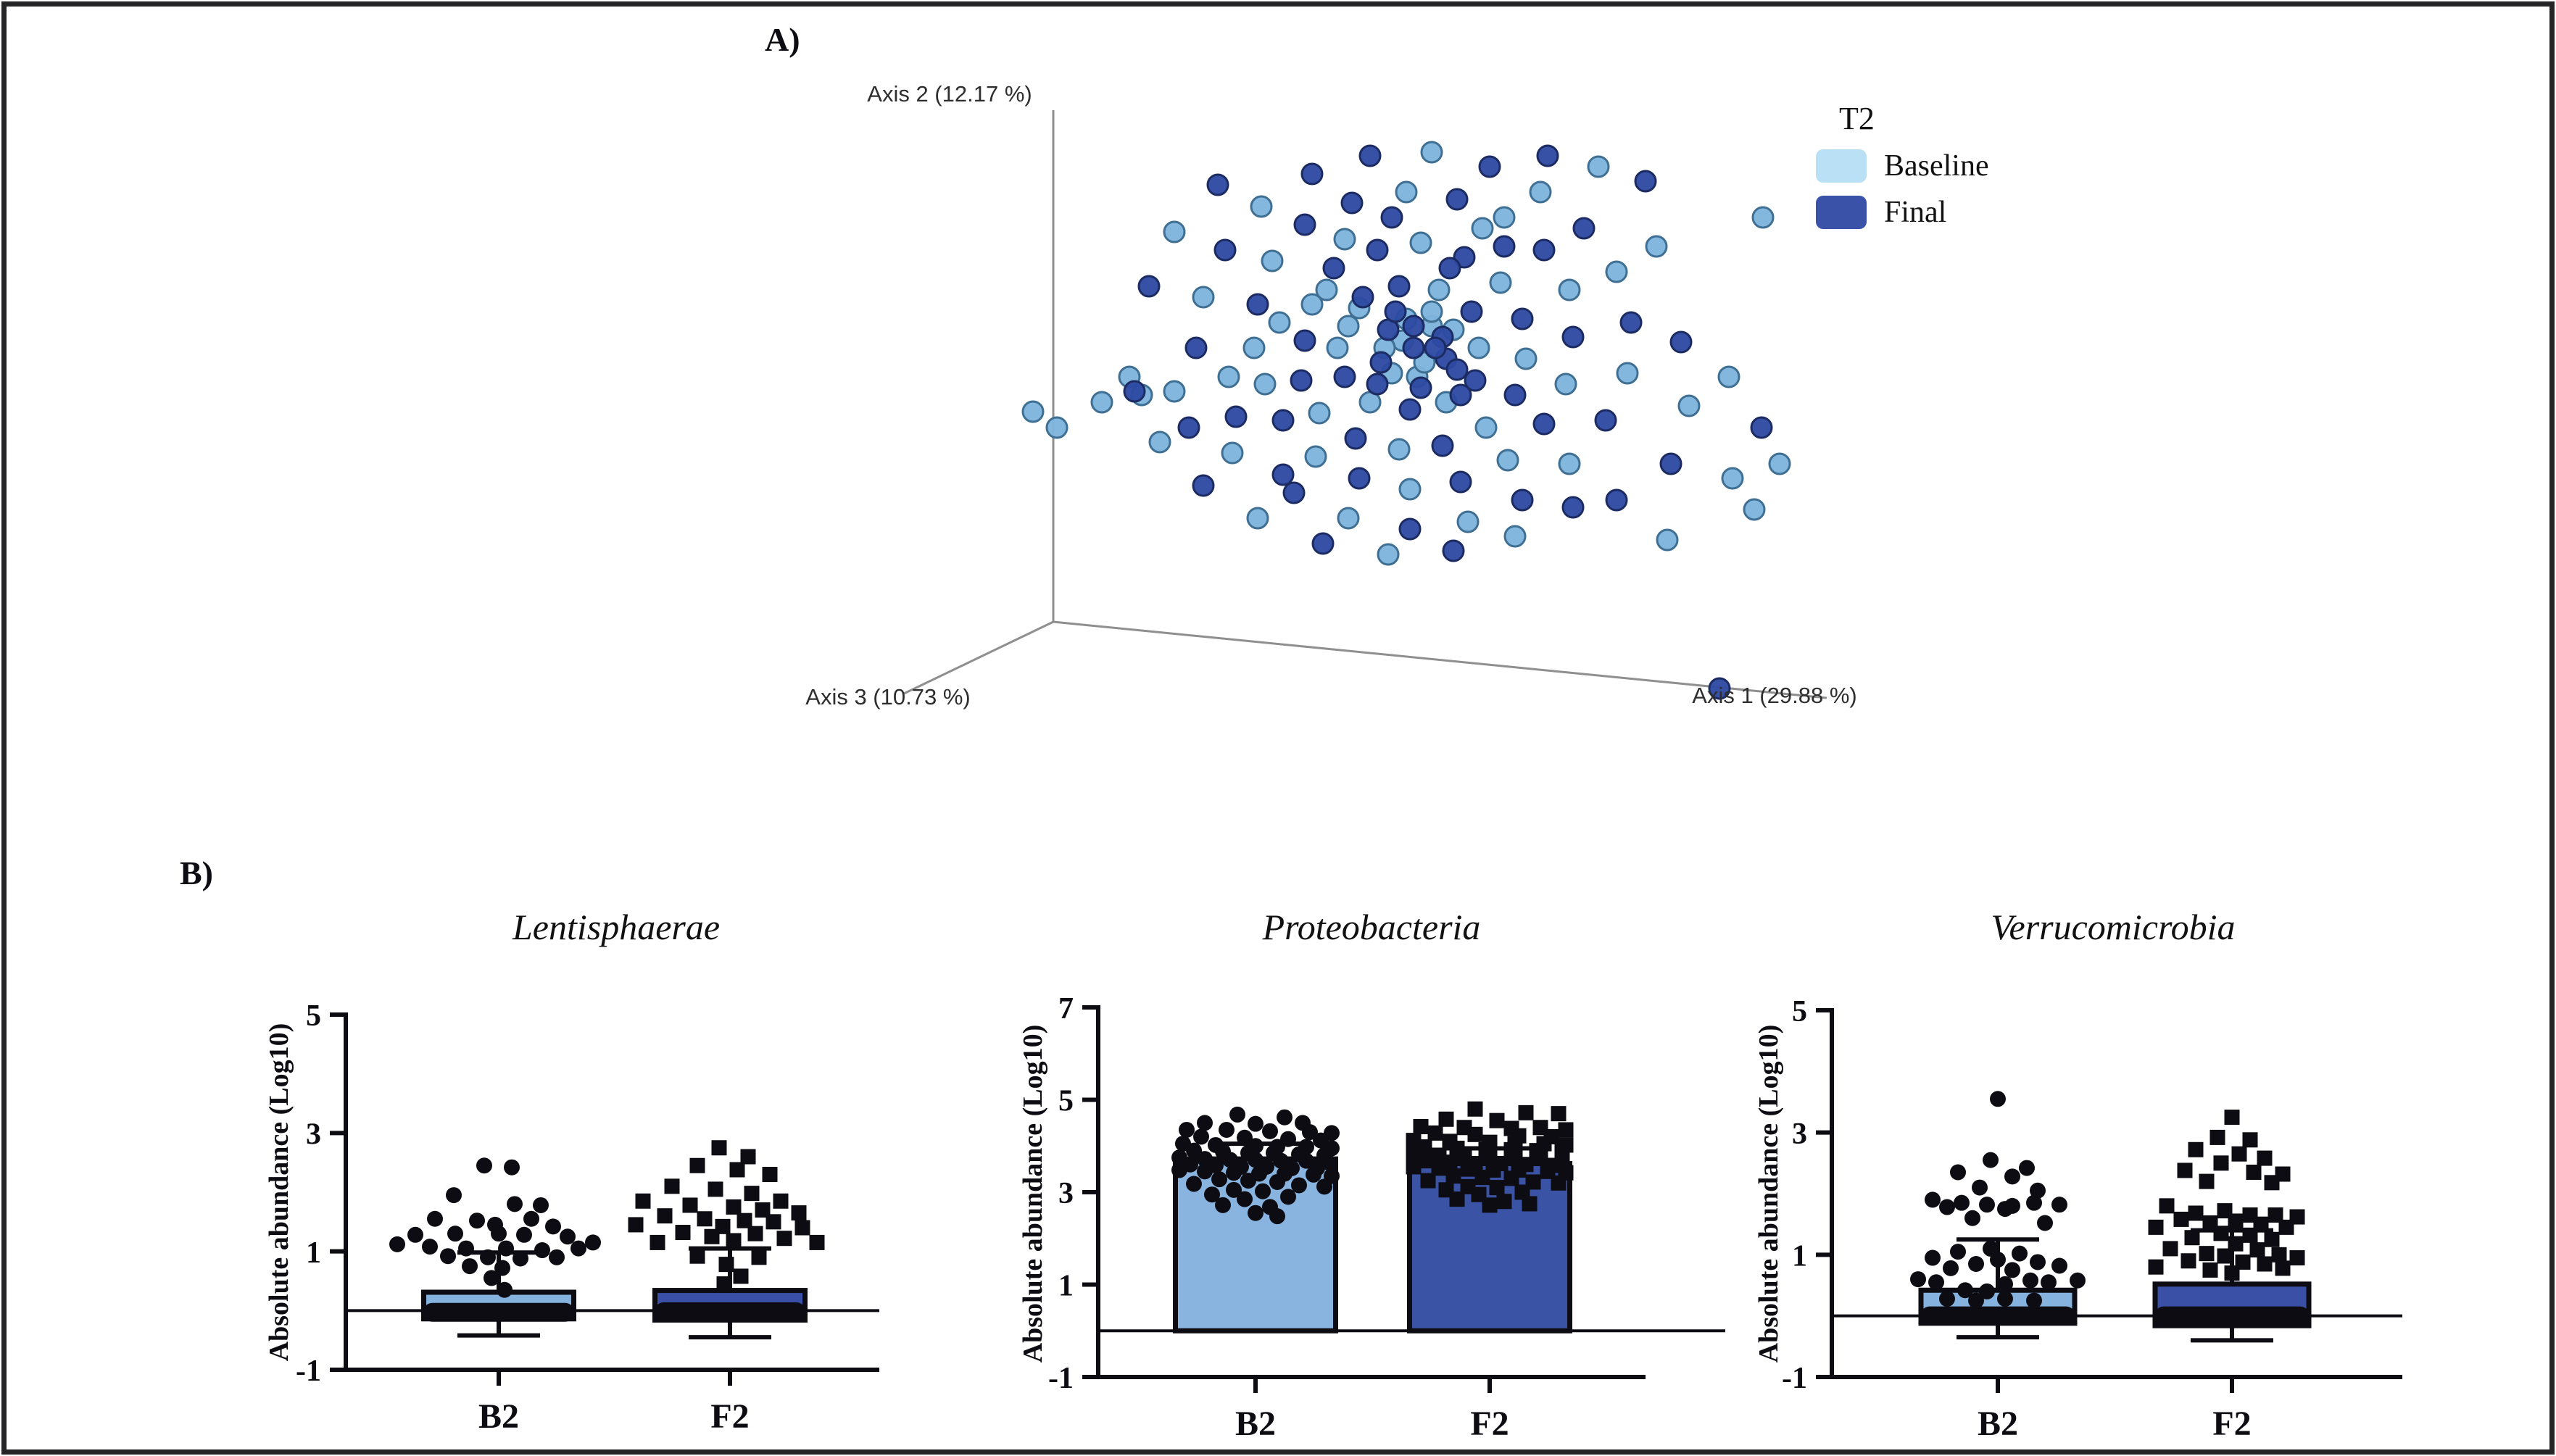  What do you see at coordinates (1769, 1193) in the screenshot?
I see `verrucomicrobia-ylabel: Absolute abundance (Log10)` at bounding box center [1769, 1193].